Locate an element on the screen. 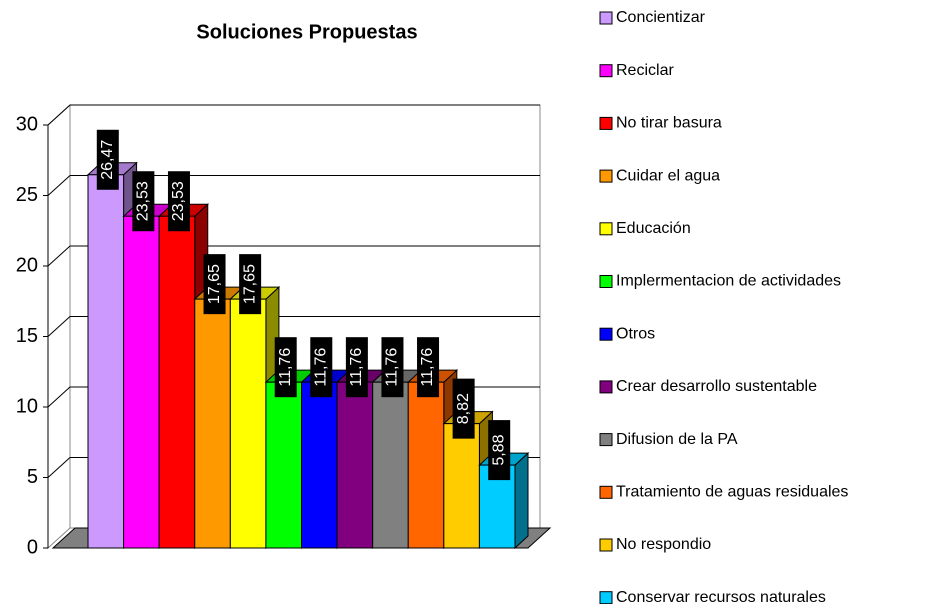 This screenshot has width=945, height=604. legend-label: Educación is located at coordinates (653, 228).